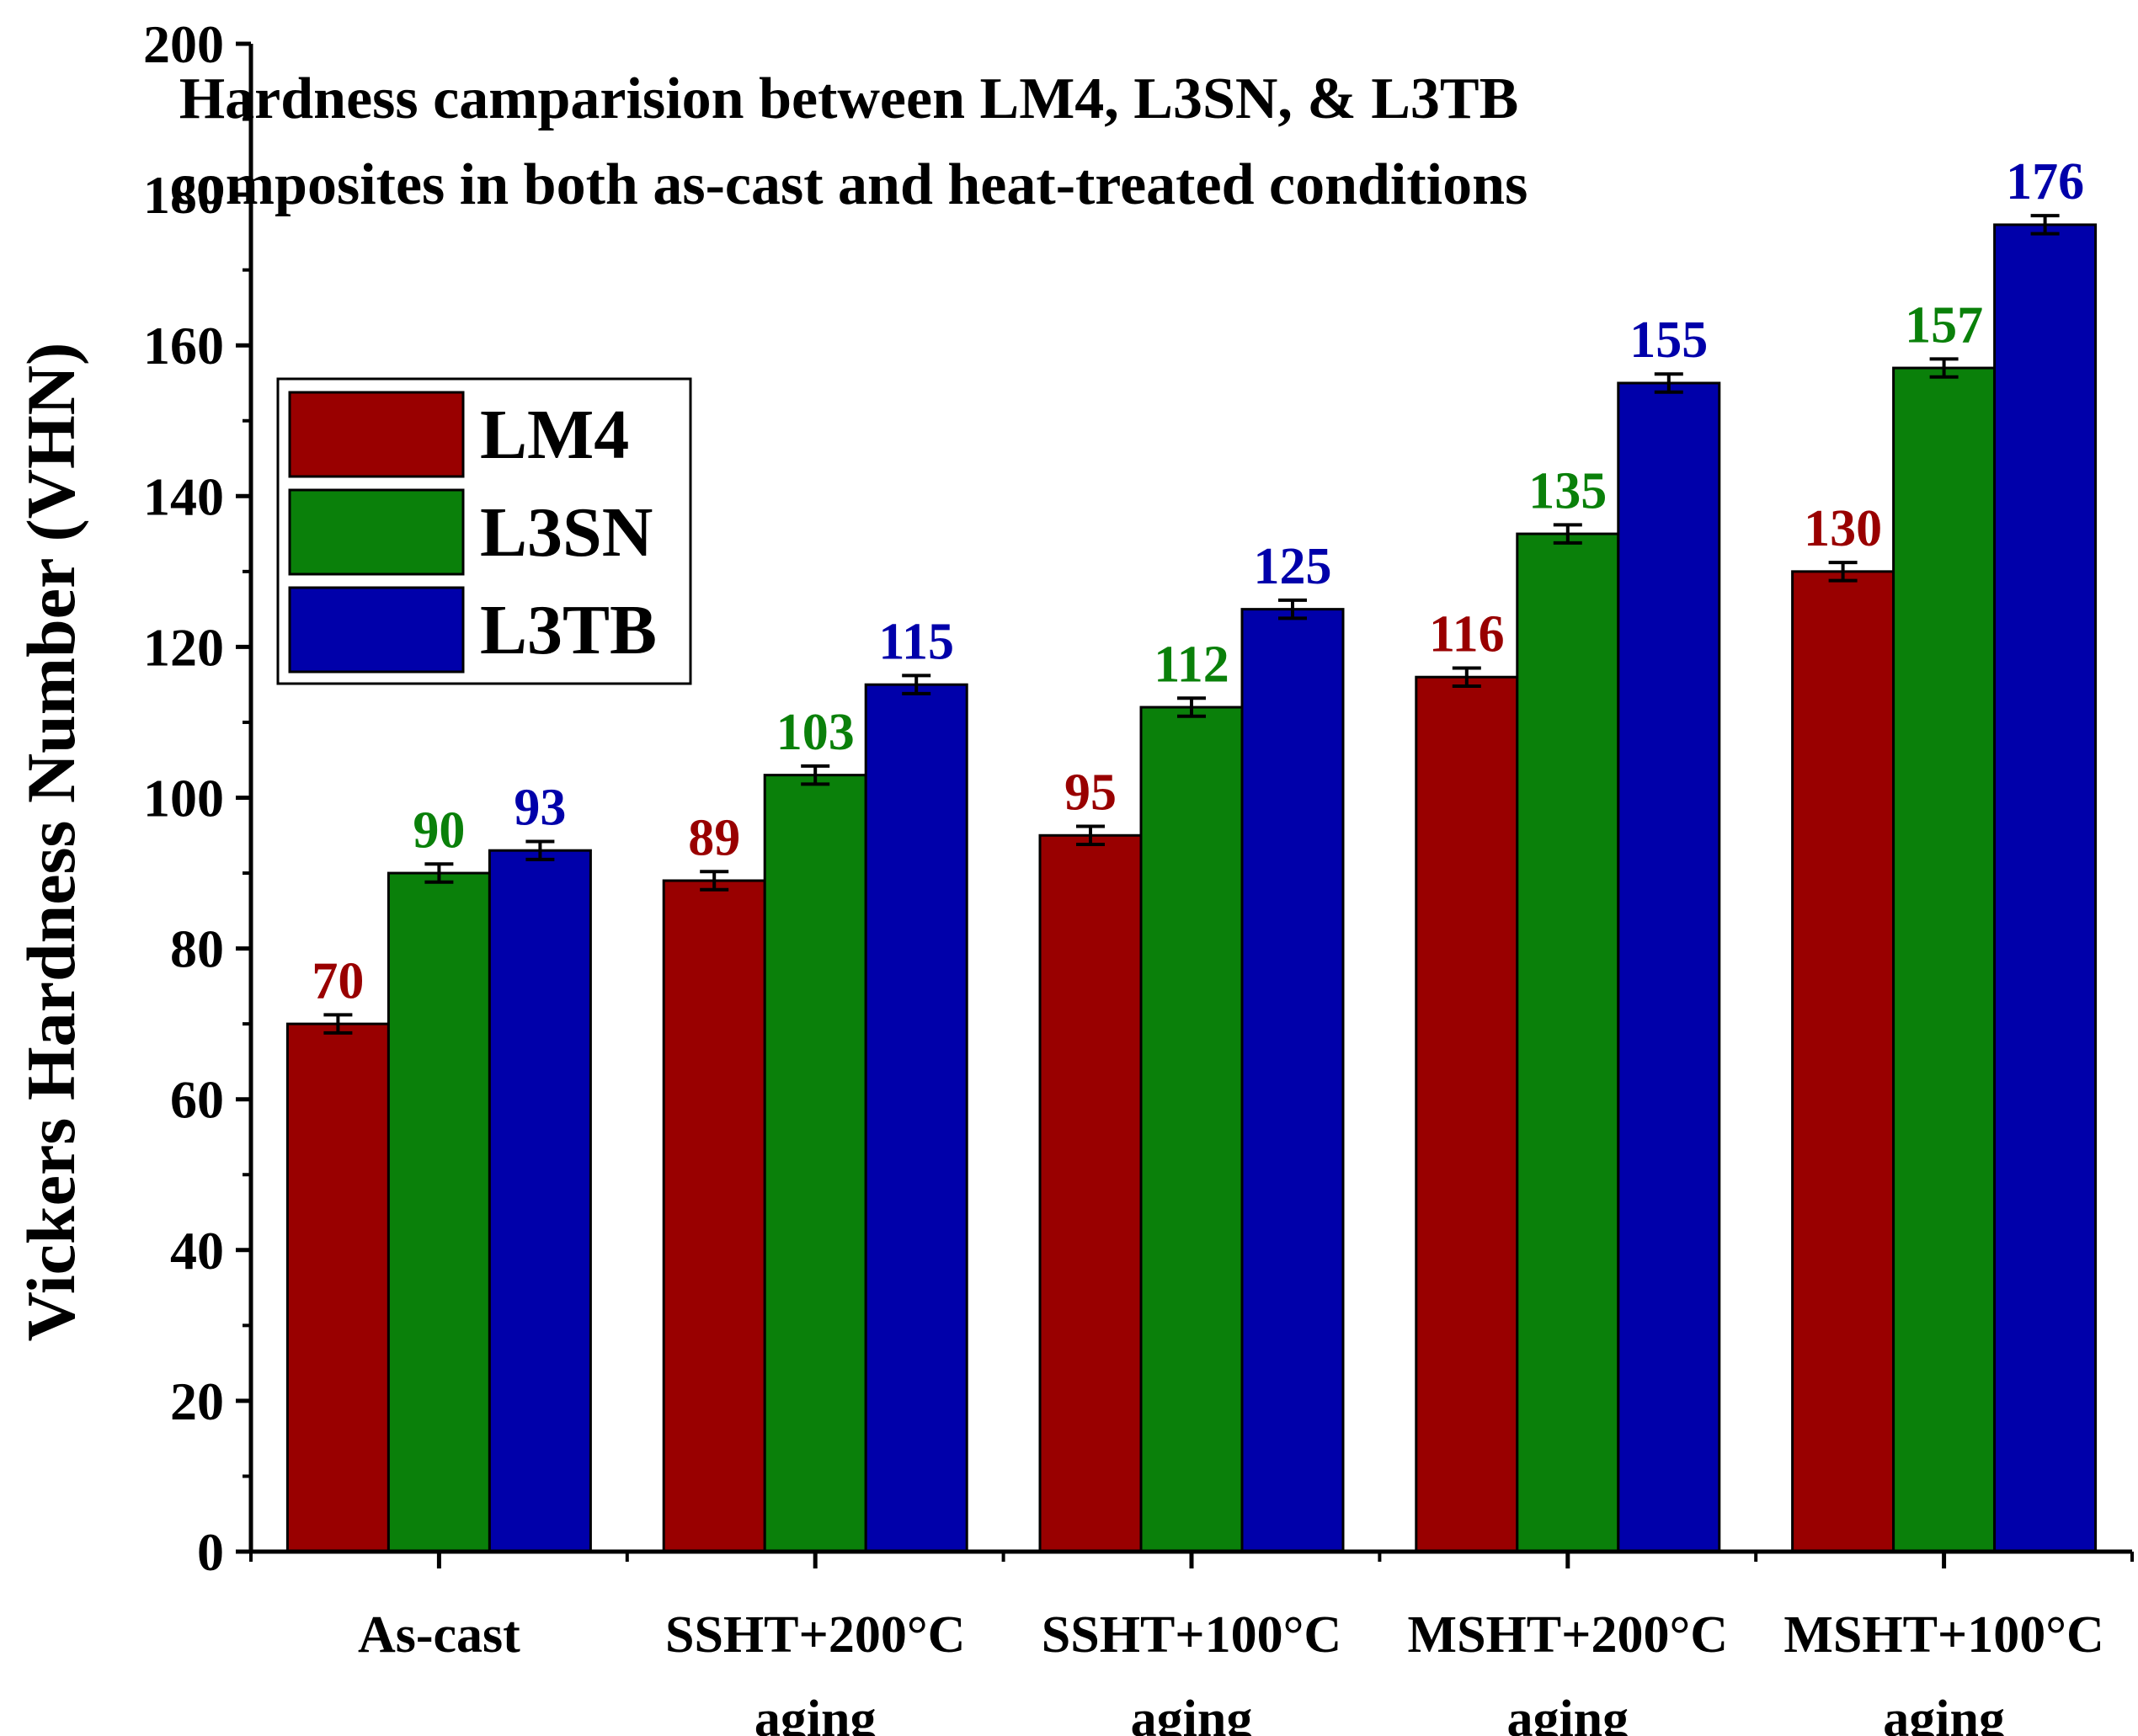 The height and width of the screenshot is (1736, 2138). I want to click on legend-label-lm4: LM4, so click(554, 435).